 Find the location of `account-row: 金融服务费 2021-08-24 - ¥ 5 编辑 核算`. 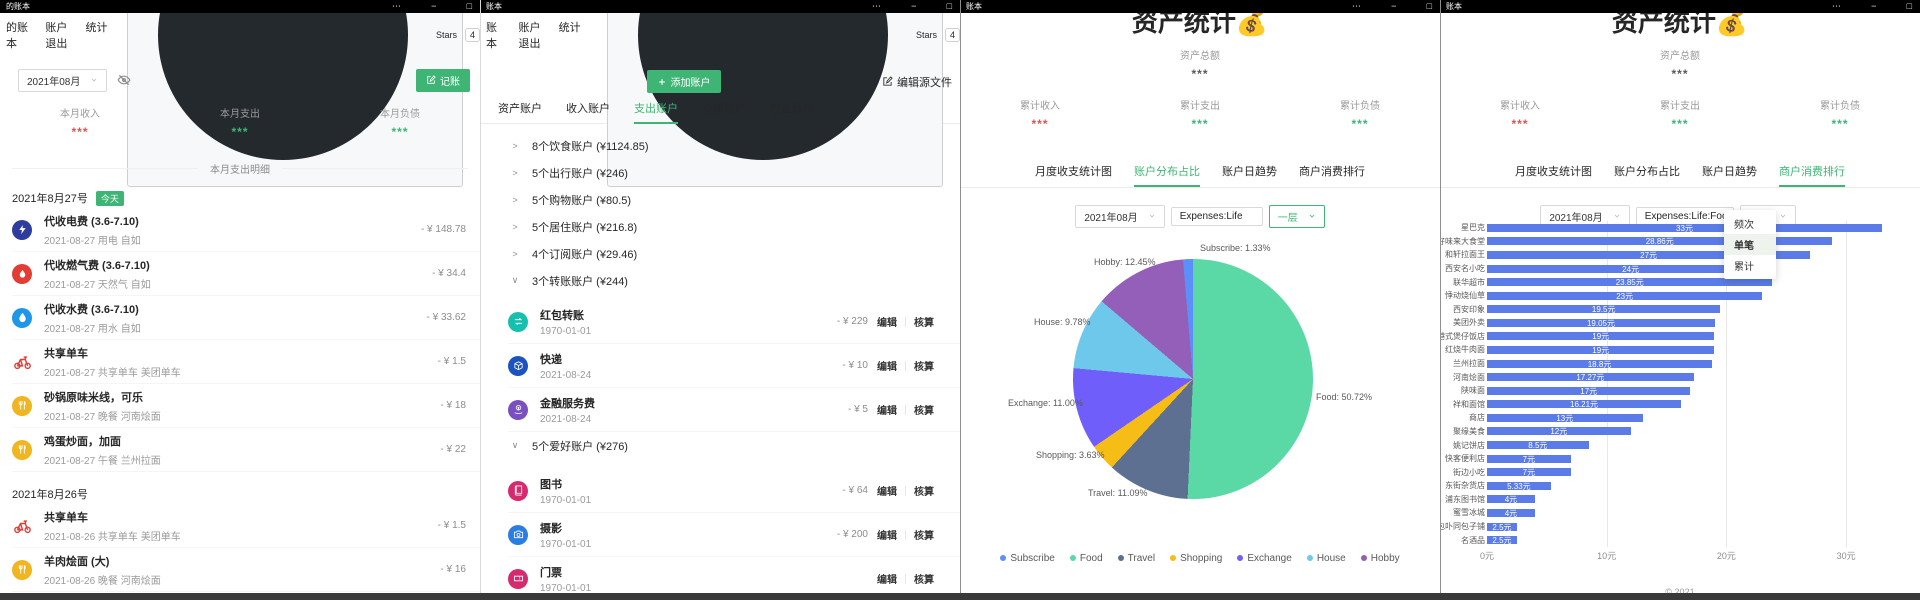

account-row: 金融服务费 2021-08-24 - ¥ 5 编辑 核算 is located at coordinates (734, 410).